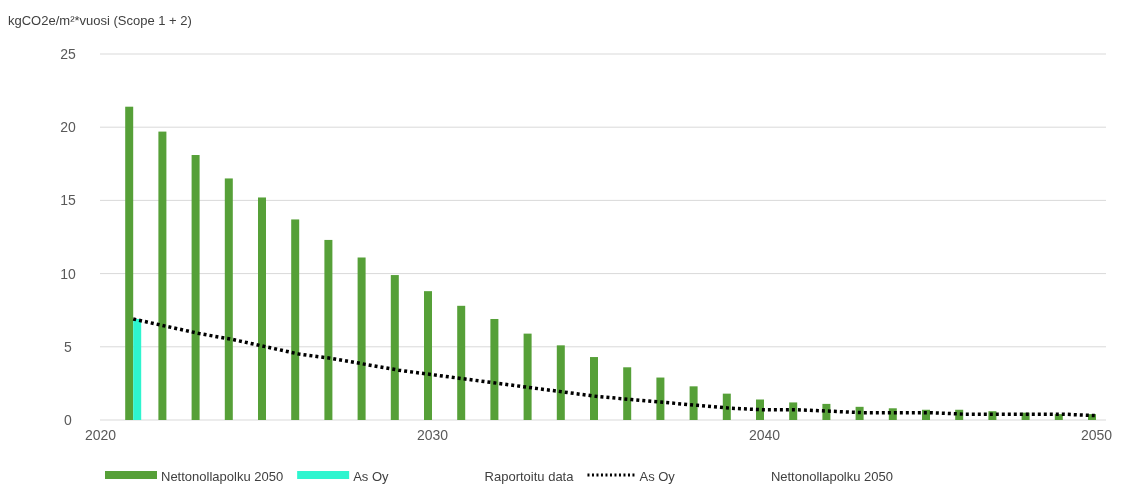 Image resolution: width=1134 pixels, height=493 pixels. I want to click on y-tick-label: 0, so click(68, 419).